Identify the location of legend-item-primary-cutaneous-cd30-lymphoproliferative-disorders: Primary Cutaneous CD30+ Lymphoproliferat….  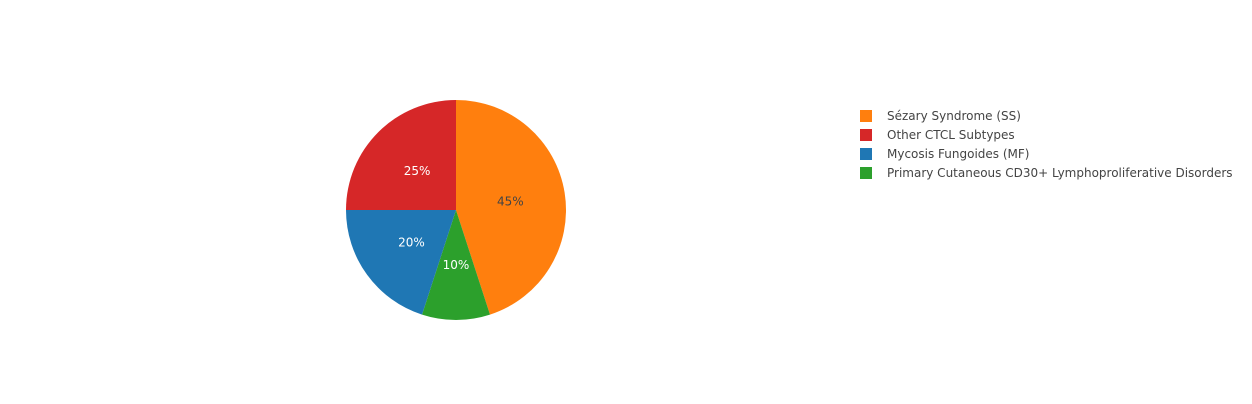
(1046, 172).